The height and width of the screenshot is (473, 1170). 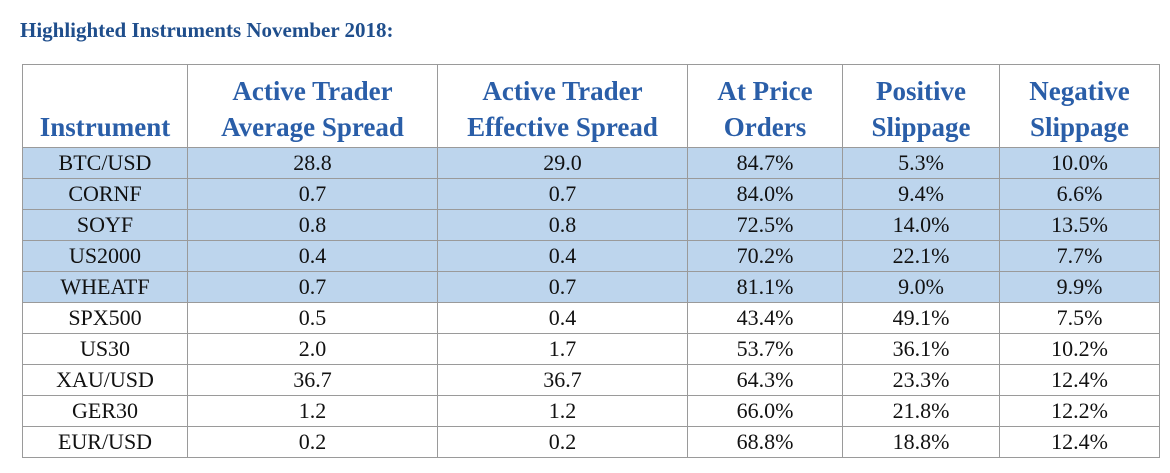 What do you see at coordinates (765, 380) in the screenshot?
I see `cell-at-price-orders: 64.3%` at bounding box center [765, 380].